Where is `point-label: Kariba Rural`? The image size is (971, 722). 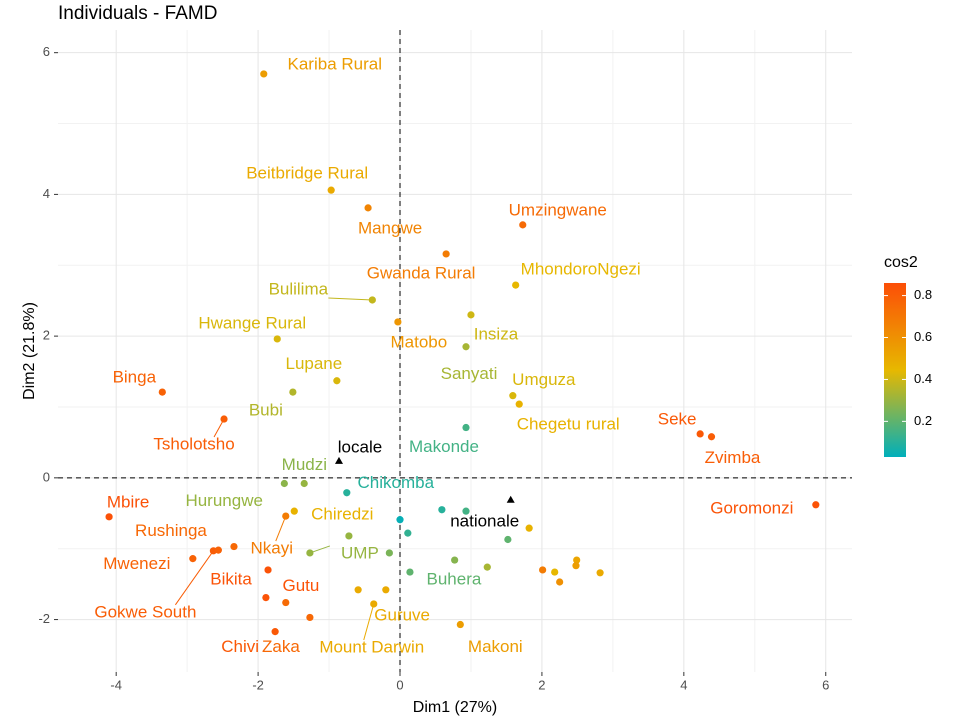
point-label: Kariba Rural is located at coordinates (335, 63).